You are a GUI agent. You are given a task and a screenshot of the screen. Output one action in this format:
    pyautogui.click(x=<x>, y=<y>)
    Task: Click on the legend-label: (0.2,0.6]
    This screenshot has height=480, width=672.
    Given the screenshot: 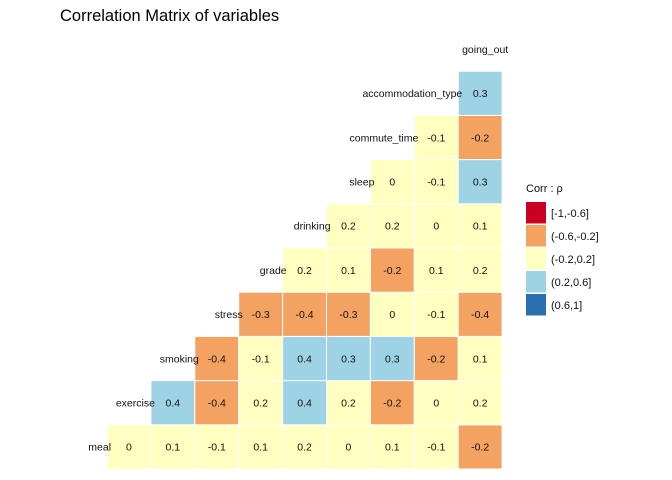 What is the action you would take?
    pyautogui.click(x=571, y=283)
    